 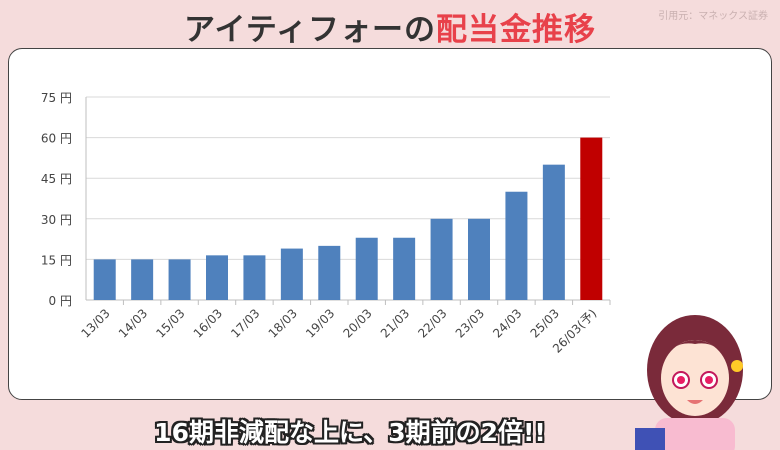 What do you see at coordinates (60, 301) in the screenshot?
I see `y-tick-label: 0 円` at bounding box center [60, 301].